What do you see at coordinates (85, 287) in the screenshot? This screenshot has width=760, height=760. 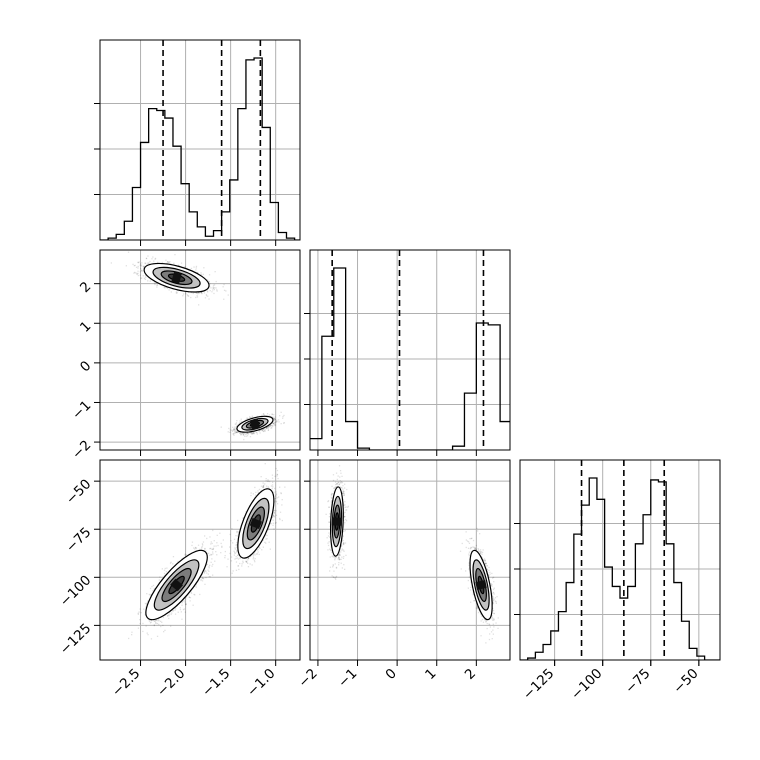 I see `pair-p1-p2-ytick-label: 2` at bounding box center [85, 287].